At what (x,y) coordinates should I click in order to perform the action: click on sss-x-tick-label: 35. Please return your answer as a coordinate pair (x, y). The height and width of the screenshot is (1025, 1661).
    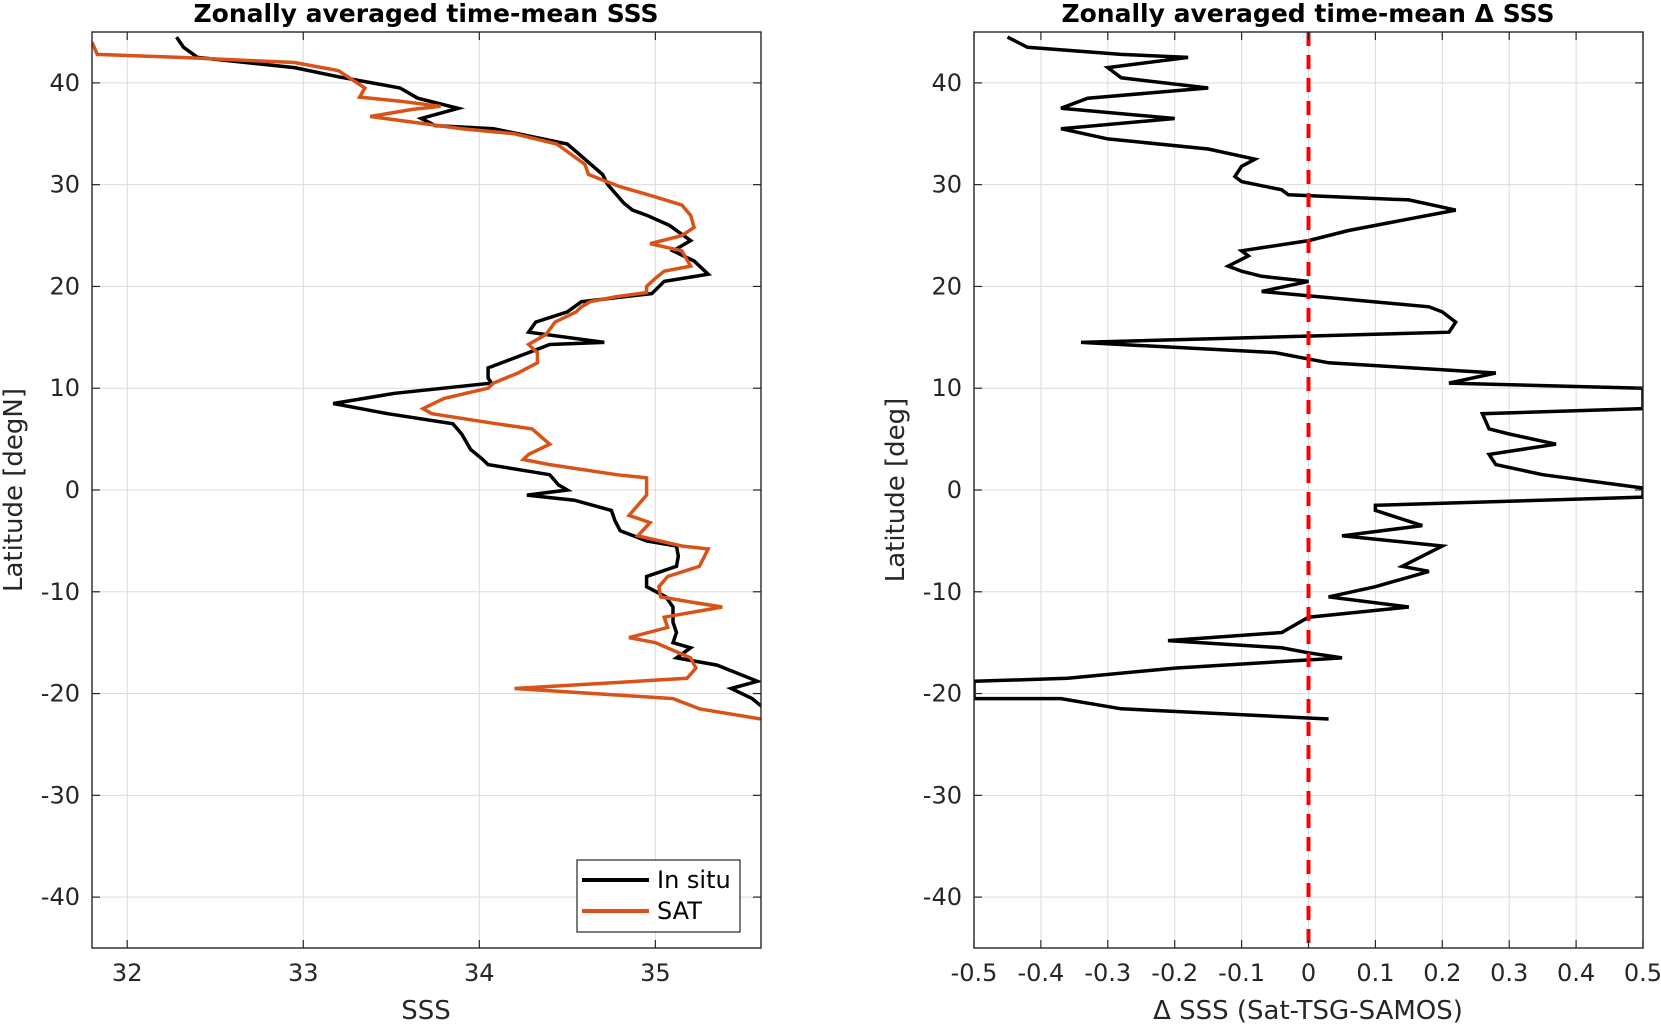
    Looking at the image, I should click on (655, 973).